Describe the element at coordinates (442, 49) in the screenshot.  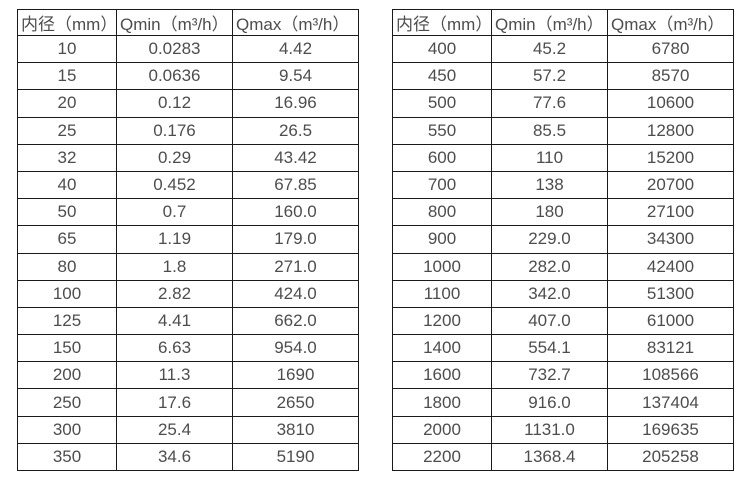
I see `table-cell: 400` at that location.